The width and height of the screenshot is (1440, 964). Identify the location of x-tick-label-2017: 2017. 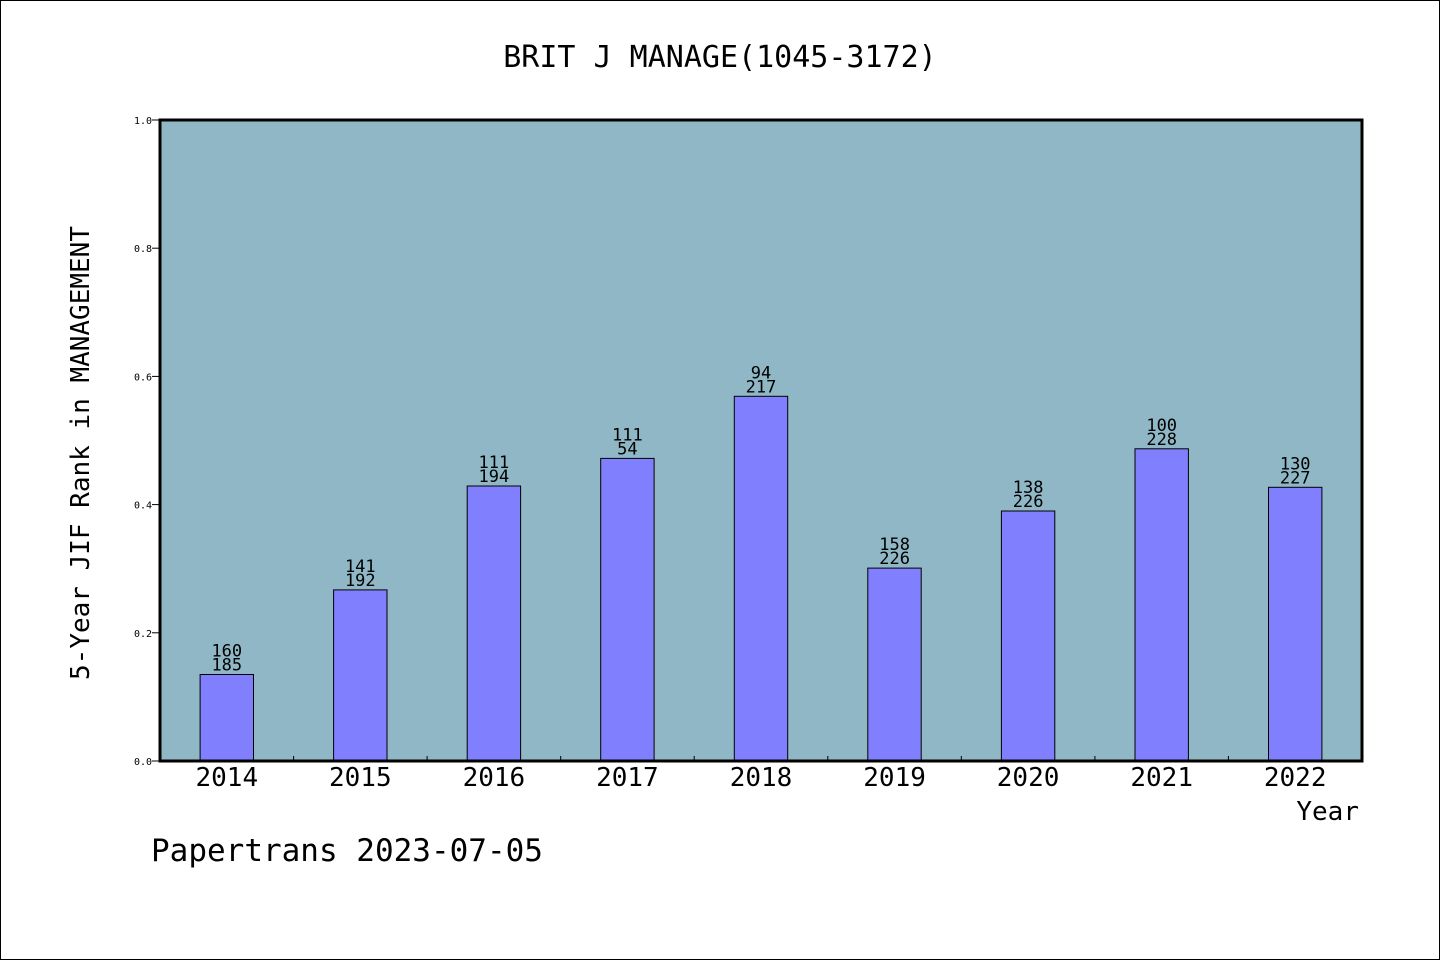
(627, 778).